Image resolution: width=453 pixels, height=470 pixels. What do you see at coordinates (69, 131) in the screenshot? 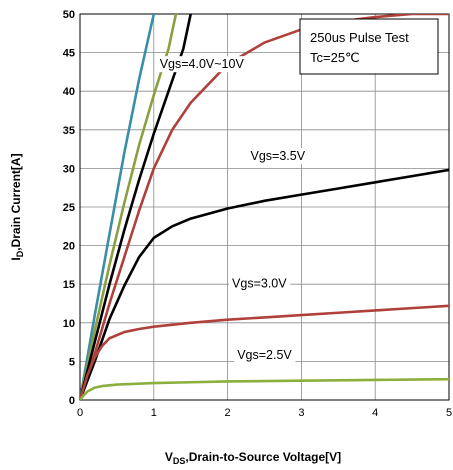
I see `y-tick-label: 35` at bounding box center [69, 131].